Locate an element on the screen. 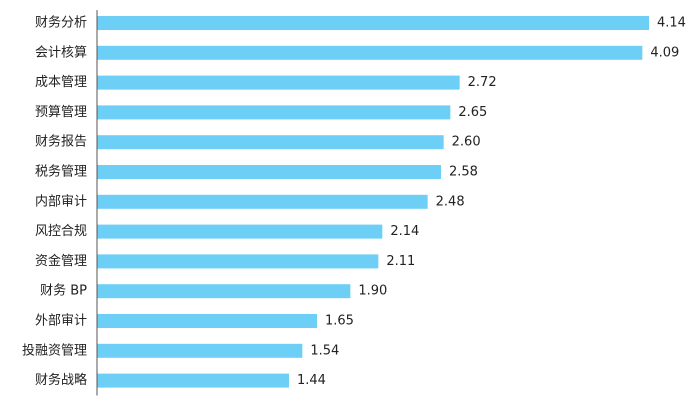  category-label-12: 财务战略 is located at coordinates (61, 380).